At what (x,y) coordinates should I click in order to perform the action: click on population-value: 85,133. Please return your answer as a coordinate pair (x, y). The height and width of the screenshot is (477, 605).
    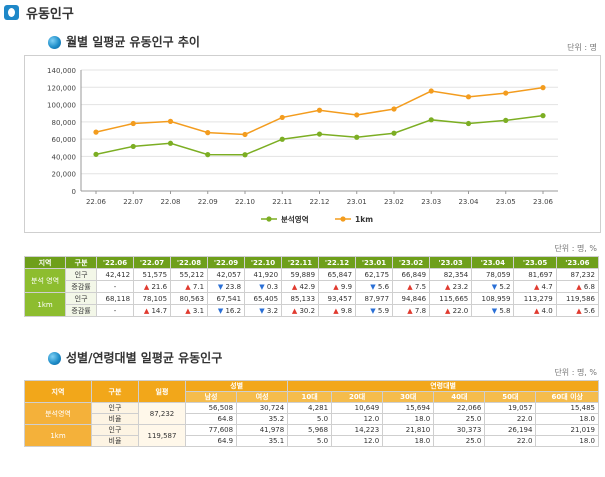
    Looking at the image, I should click on (300, 298).